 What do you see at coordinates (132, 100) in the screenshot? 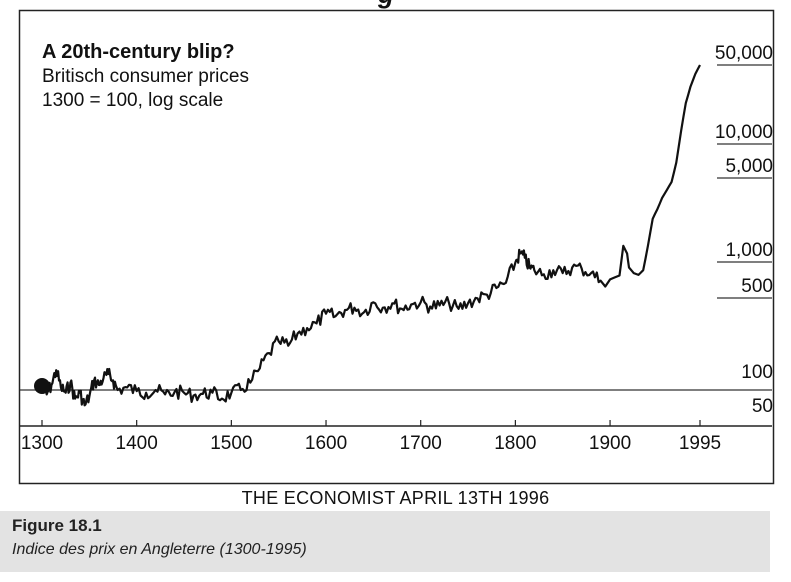
I see `chart-subtitle-scale: 1300 = 100, log scale` at bounding box center [132, 100].